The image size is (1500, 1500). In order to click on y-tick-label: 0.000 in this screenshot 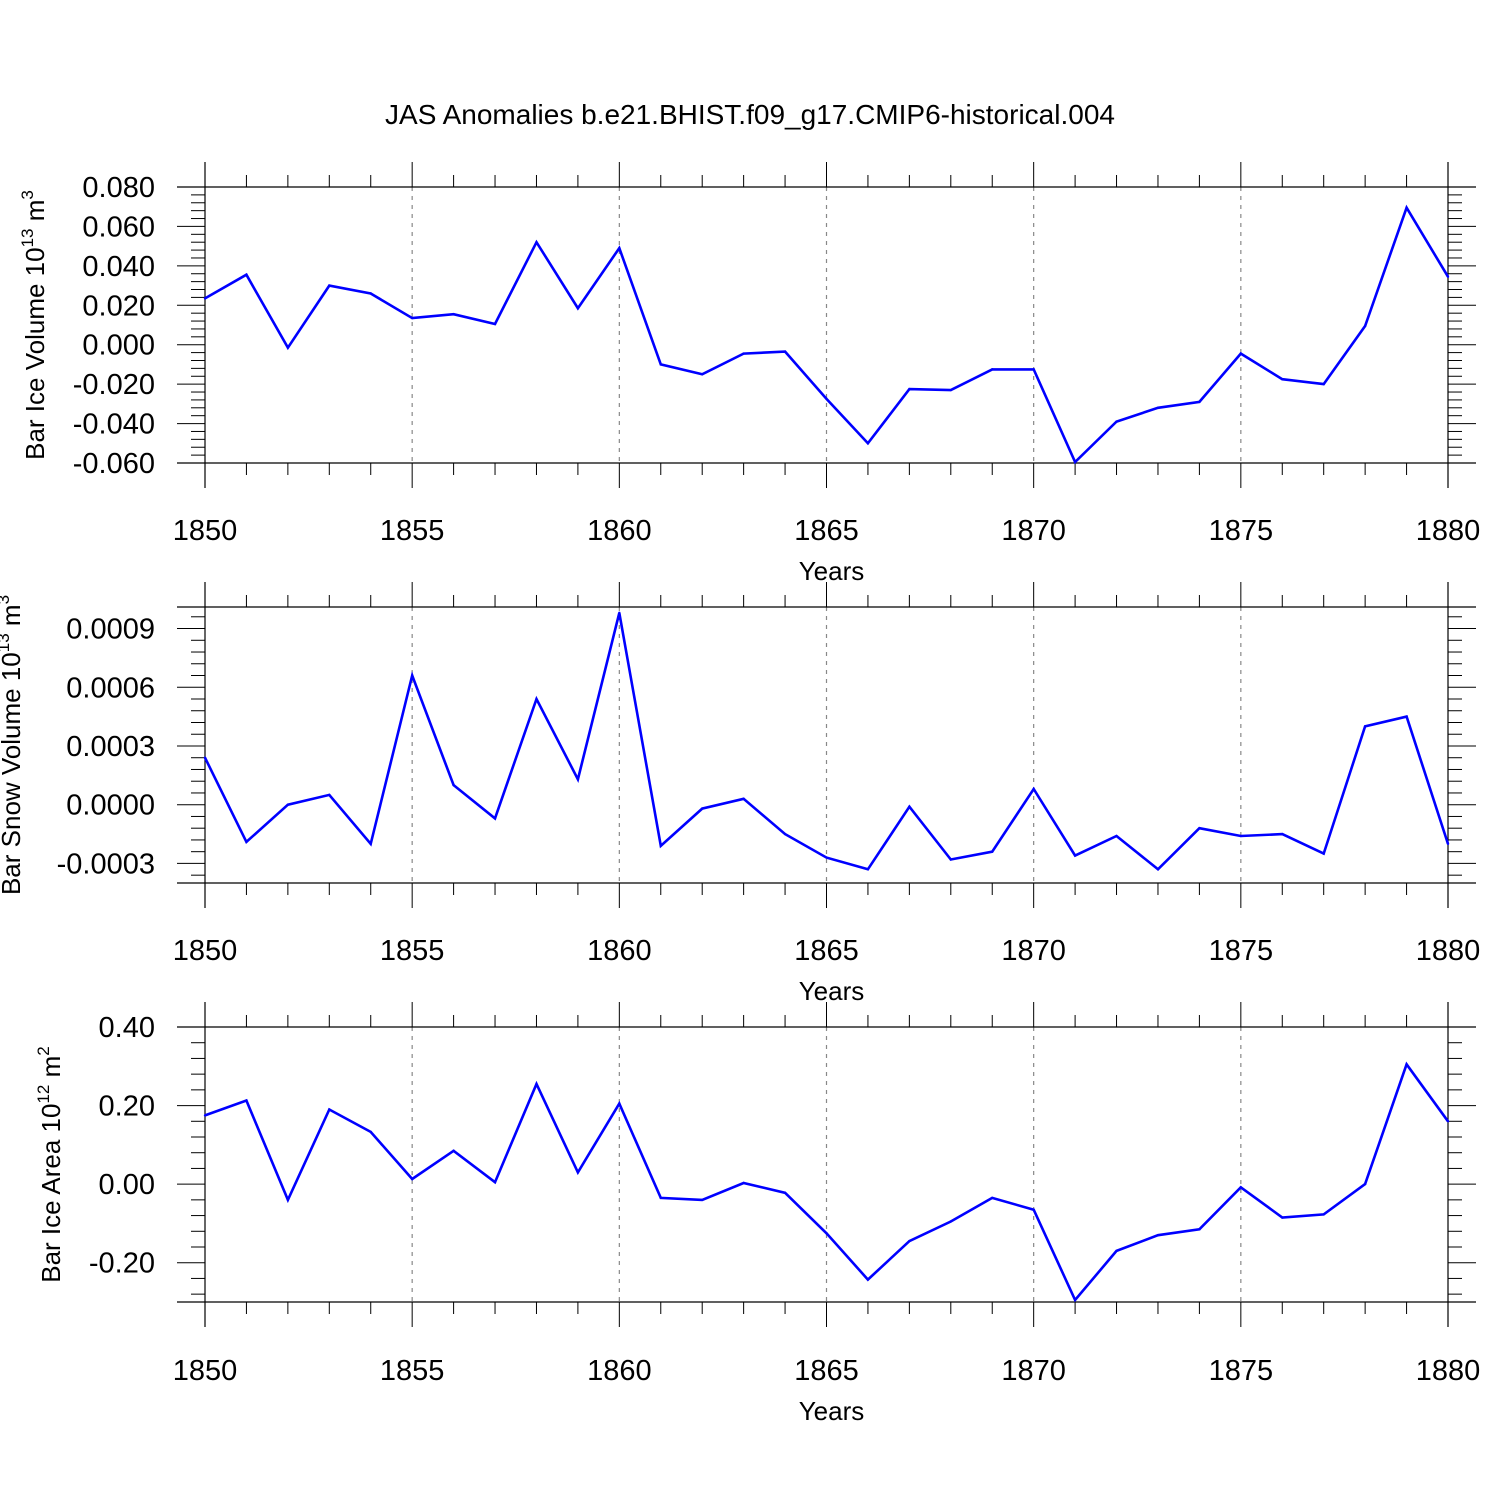, I will do `click(118, 346)`.